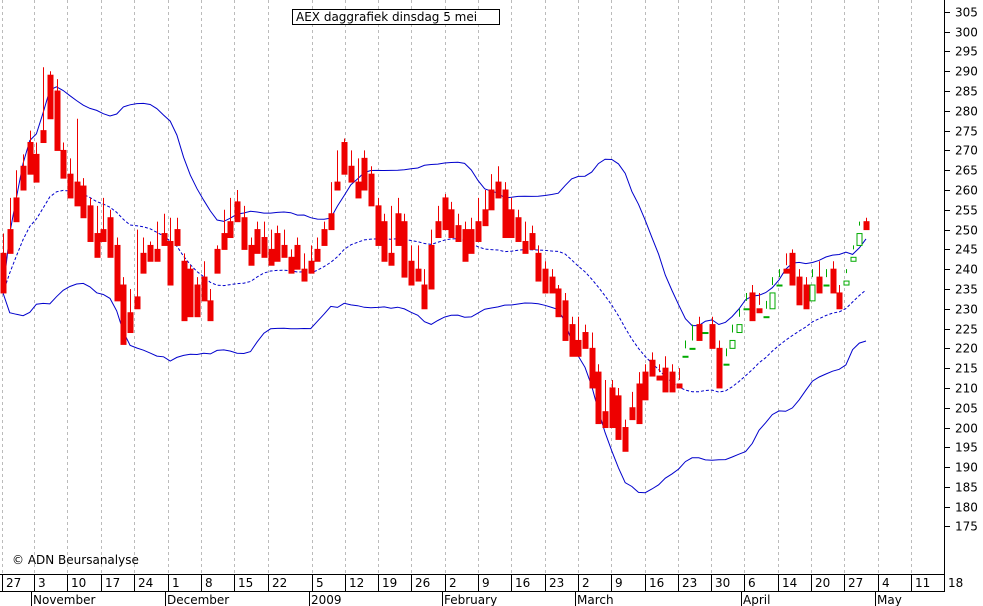  Describe the element at coordinates (522, 583) in the screenshot. I see `x-tick-label: 16` at that location.